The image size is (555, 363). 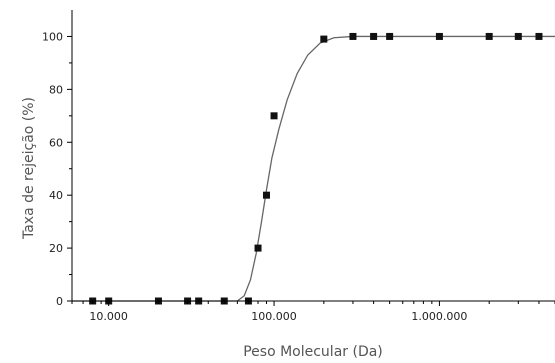 What do you see at coordinates (52, 36) in the screenshot?
I see `y-tick-label: 100` at bounding box center [52, 36].